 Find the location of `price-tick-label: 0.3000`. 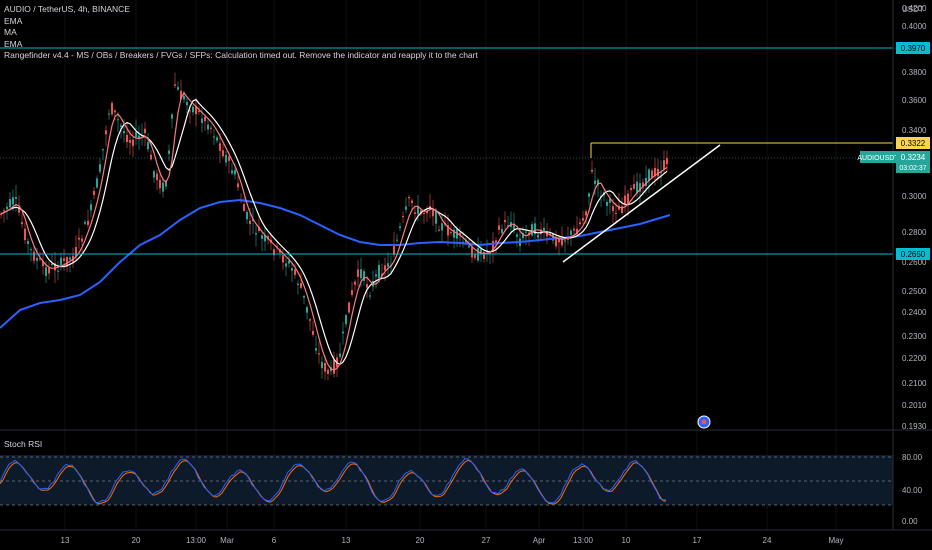

price-tick-label: 0.3000 is located at coordinates (914, 196).